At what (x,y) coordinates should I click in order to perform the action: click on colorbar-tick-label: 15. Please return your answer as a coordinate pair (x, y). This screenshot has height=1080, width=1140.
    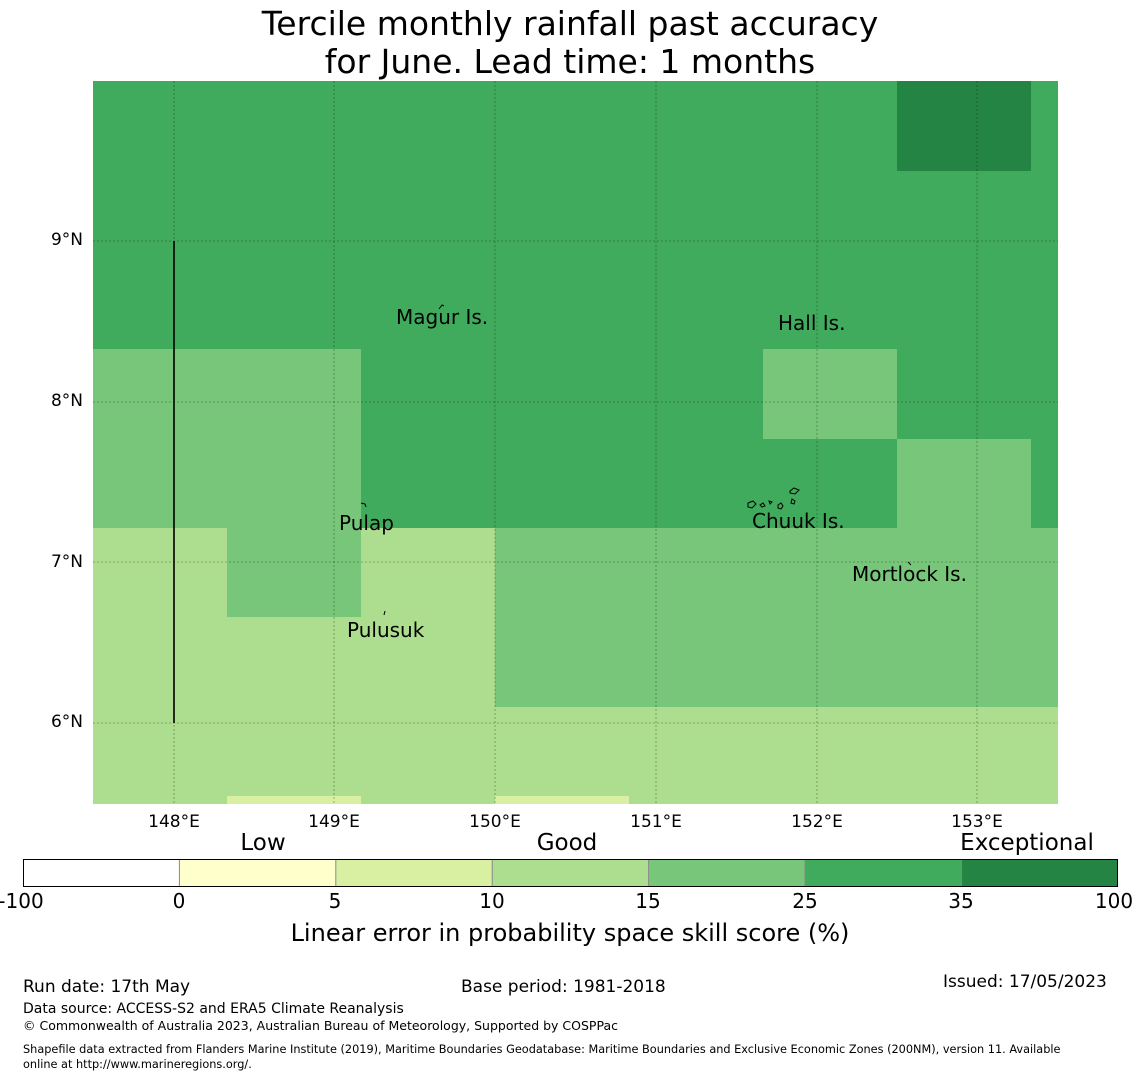
    Looking at the image, I should click on (648, 901).